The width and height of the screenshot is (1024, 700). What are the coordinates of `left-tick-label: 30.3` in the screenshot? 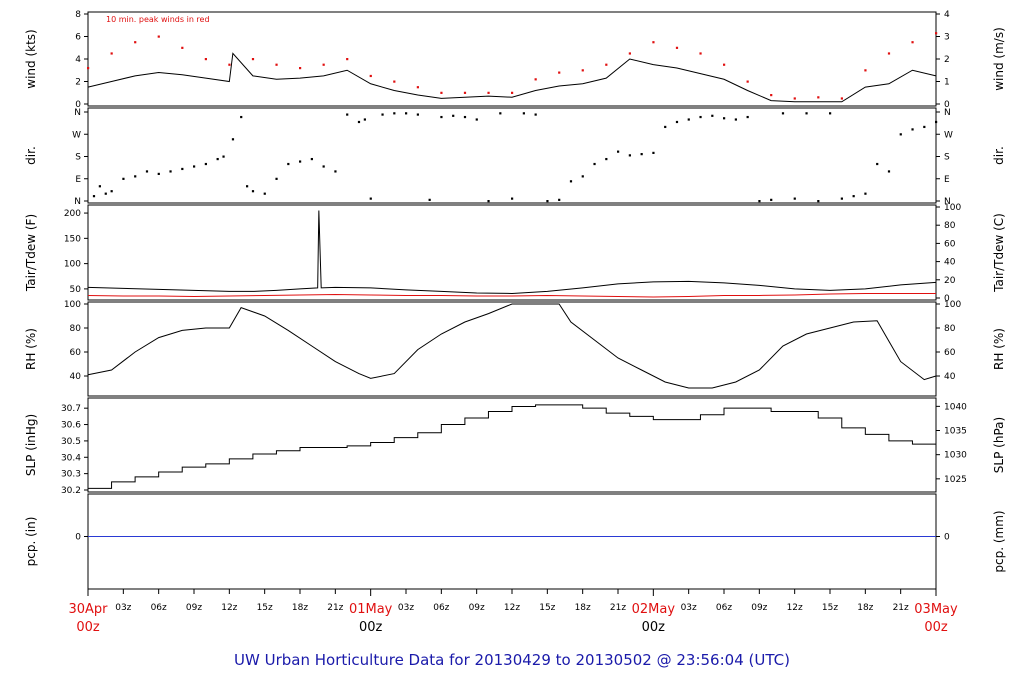 It's located at (71, 475).